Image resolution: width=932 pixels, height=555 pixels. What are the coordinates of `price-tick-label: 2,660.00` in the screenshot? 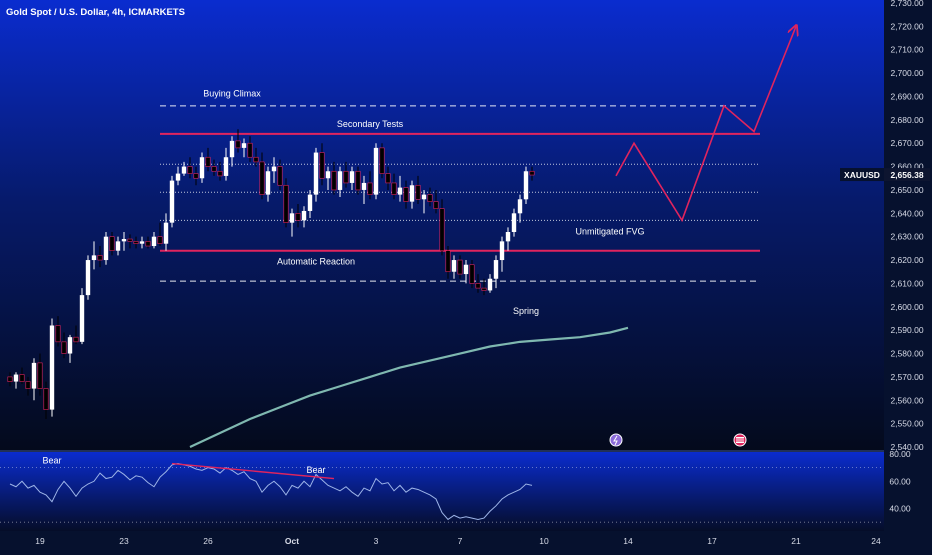 It's located at (906, 167).